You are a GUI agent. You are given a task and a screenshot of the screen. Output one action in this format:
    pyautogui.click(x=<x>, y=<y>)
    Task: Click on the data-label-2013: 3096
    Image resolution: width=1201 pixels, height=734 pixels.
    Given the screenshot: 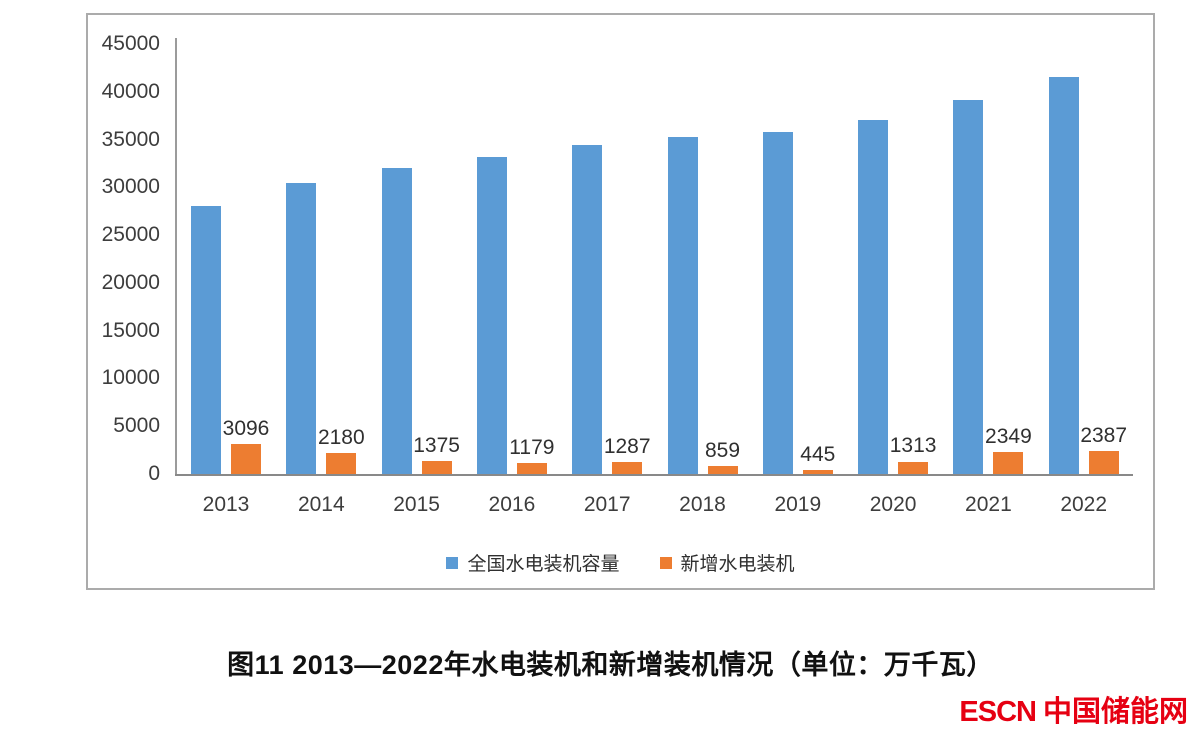 What is the action you would take?
    pyautogui.click(x=246, y=429)
    